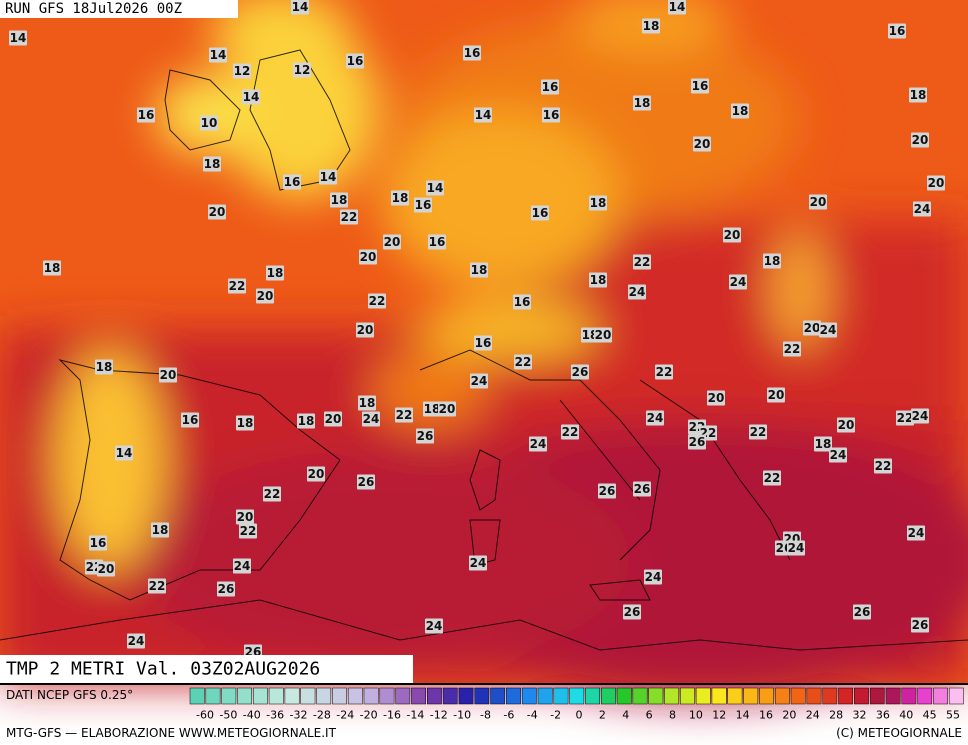 Image resolution: width=968 pixels, height=745 pixels. I want to click on temperature-label: 10, so click(209, 123).